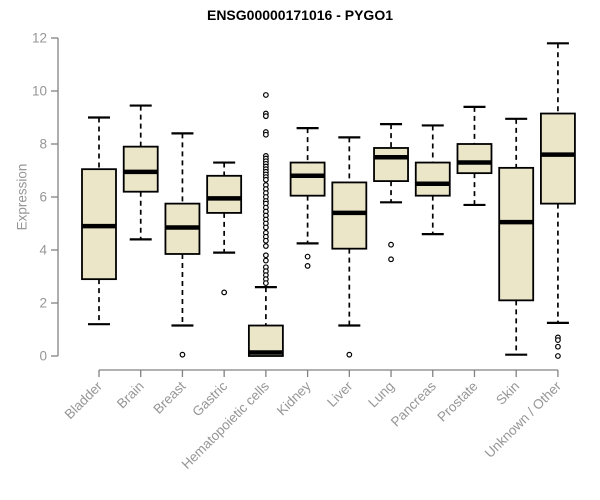 The width and height of the screenshot is (600, 500). What do you see at coordinates (224, 292) in the screenshot?
I see `outlier-gastric` at bounding box center [224, 292].